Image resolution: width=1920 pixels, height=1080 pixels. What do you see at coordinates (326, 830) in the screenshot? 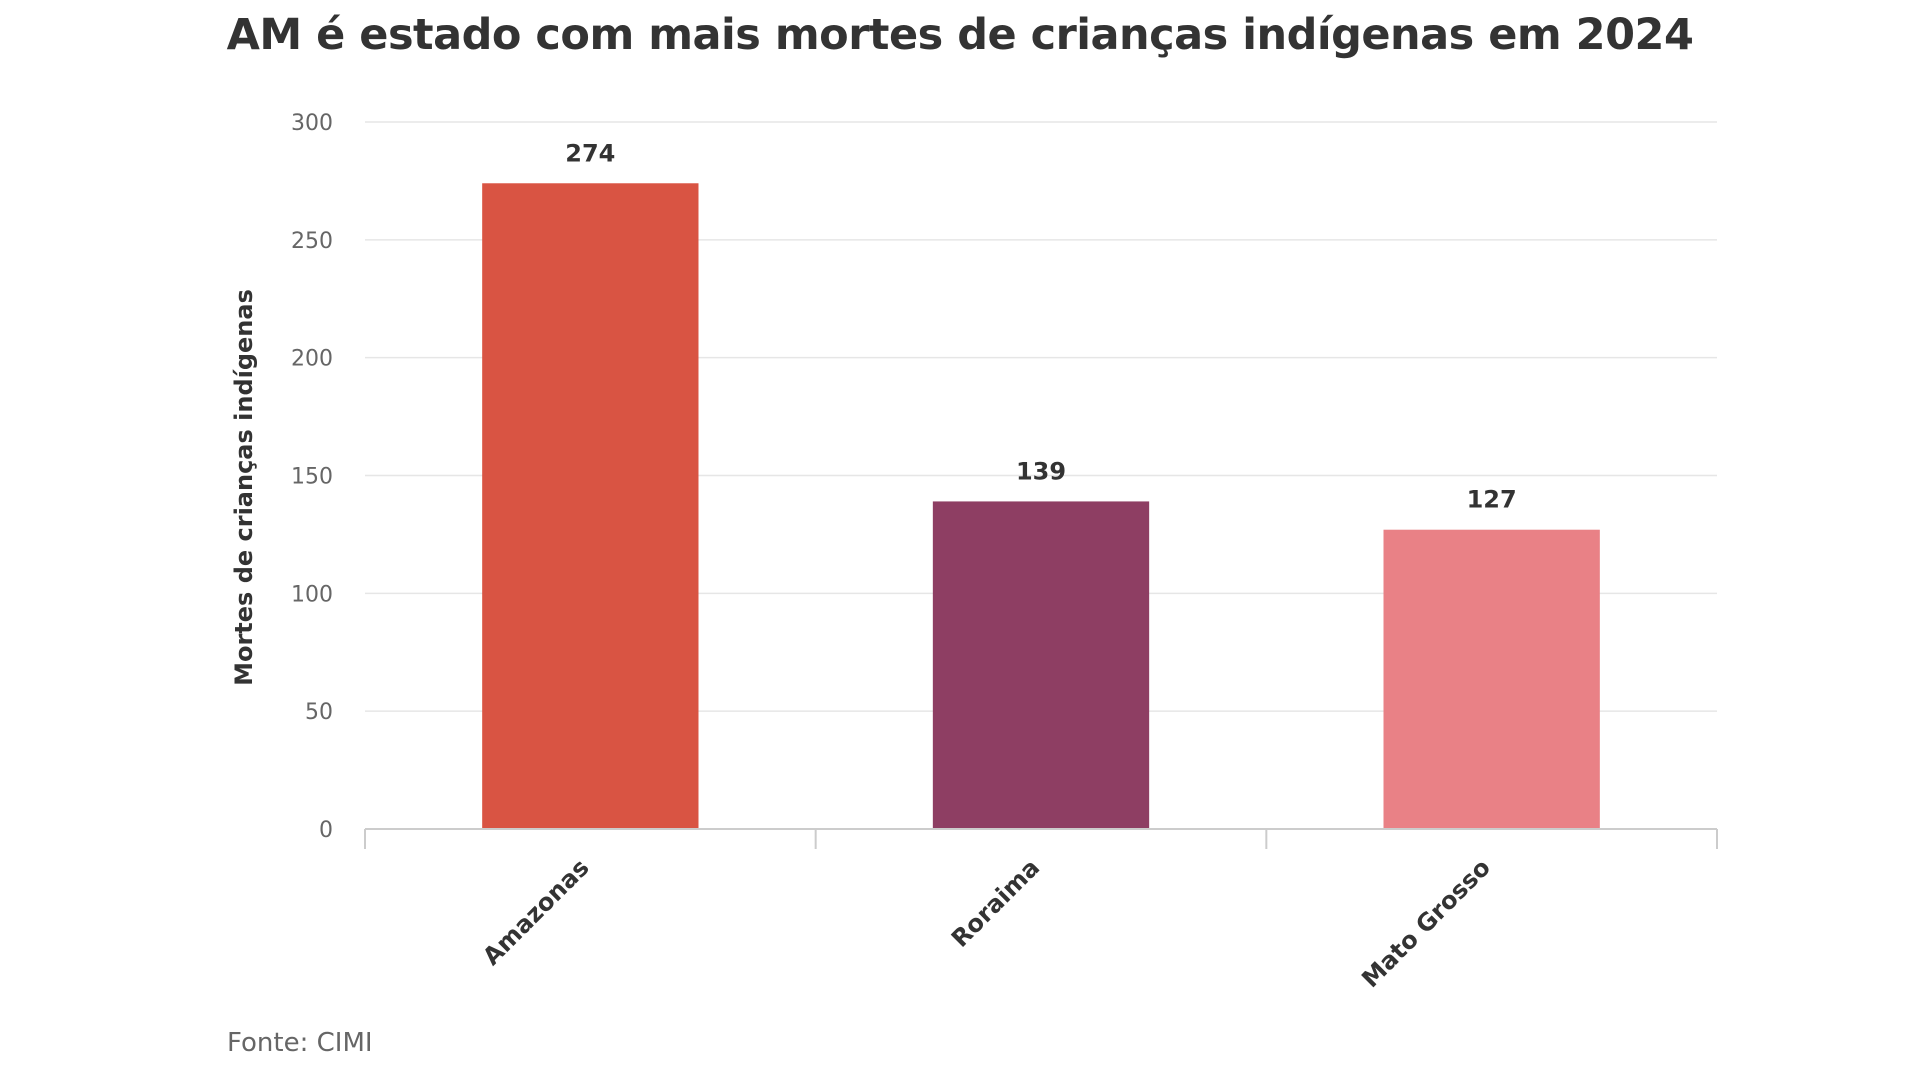
I see `y-tick-label: 0` at bounding box center [326, 830].